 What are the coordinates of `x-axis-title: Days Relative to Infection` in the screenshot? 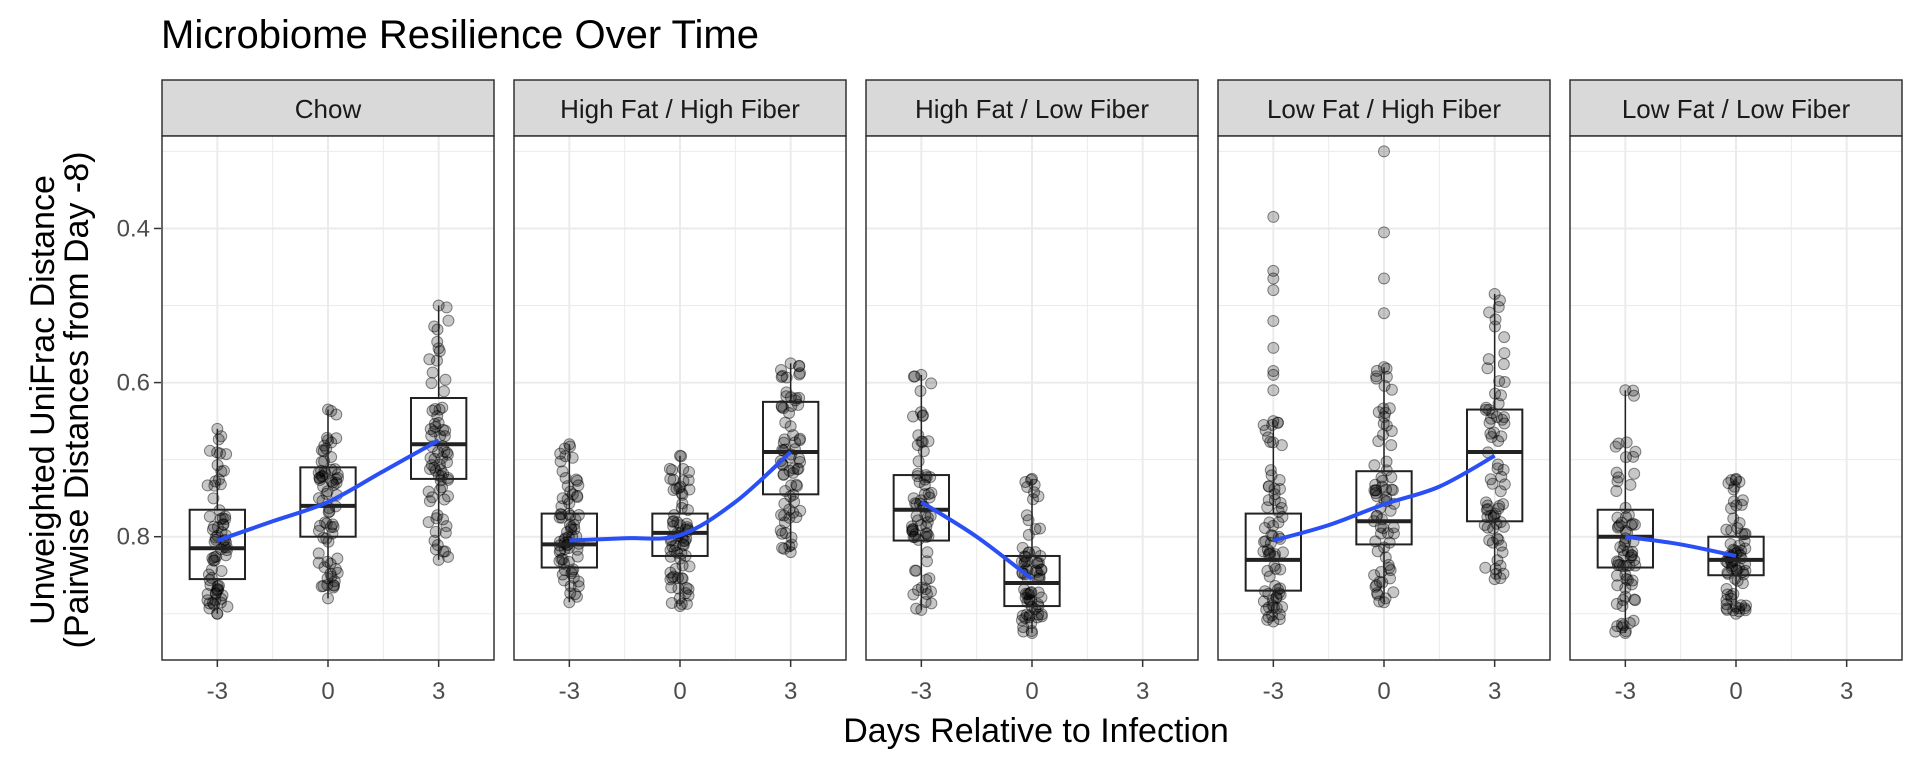 It's located at (1036, 731).